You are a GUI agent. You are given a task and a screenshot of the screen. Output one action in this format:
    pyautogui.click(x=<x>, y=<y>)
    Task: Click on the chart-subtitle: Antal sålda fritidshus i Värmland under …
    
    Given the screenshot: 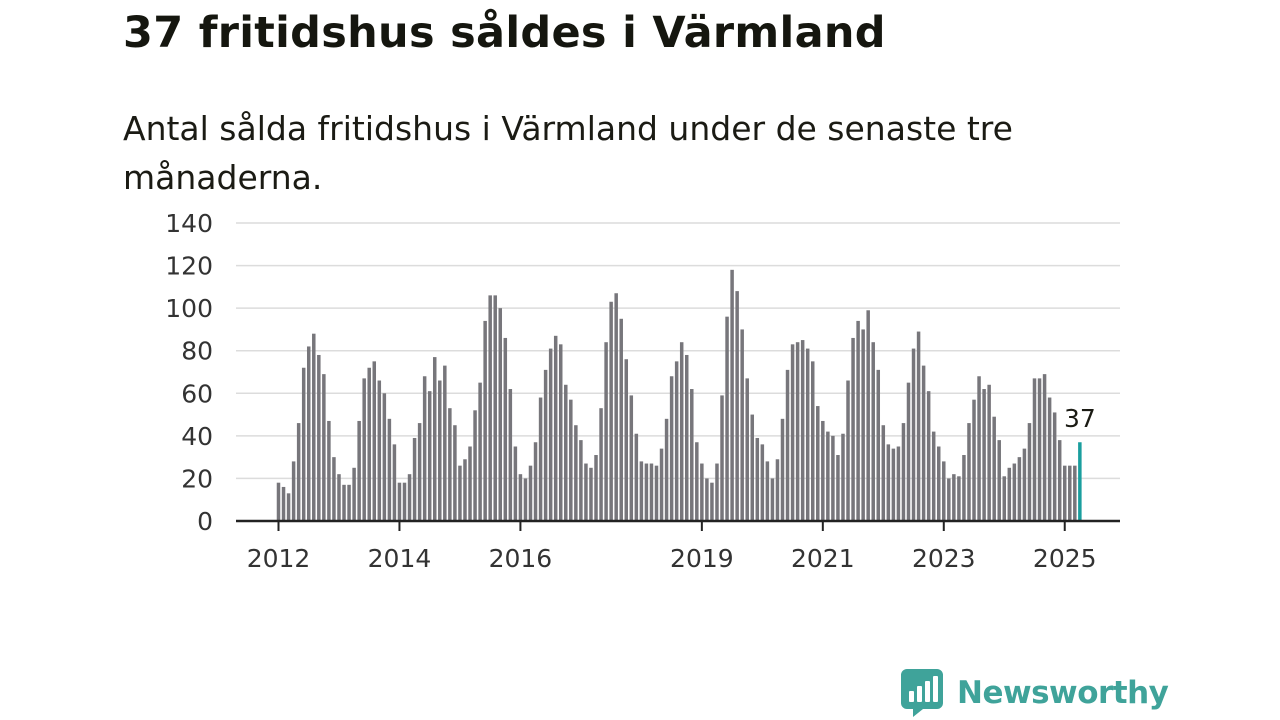 What is the action you would take?
    pyautogui.click(x=568, y=153)
    